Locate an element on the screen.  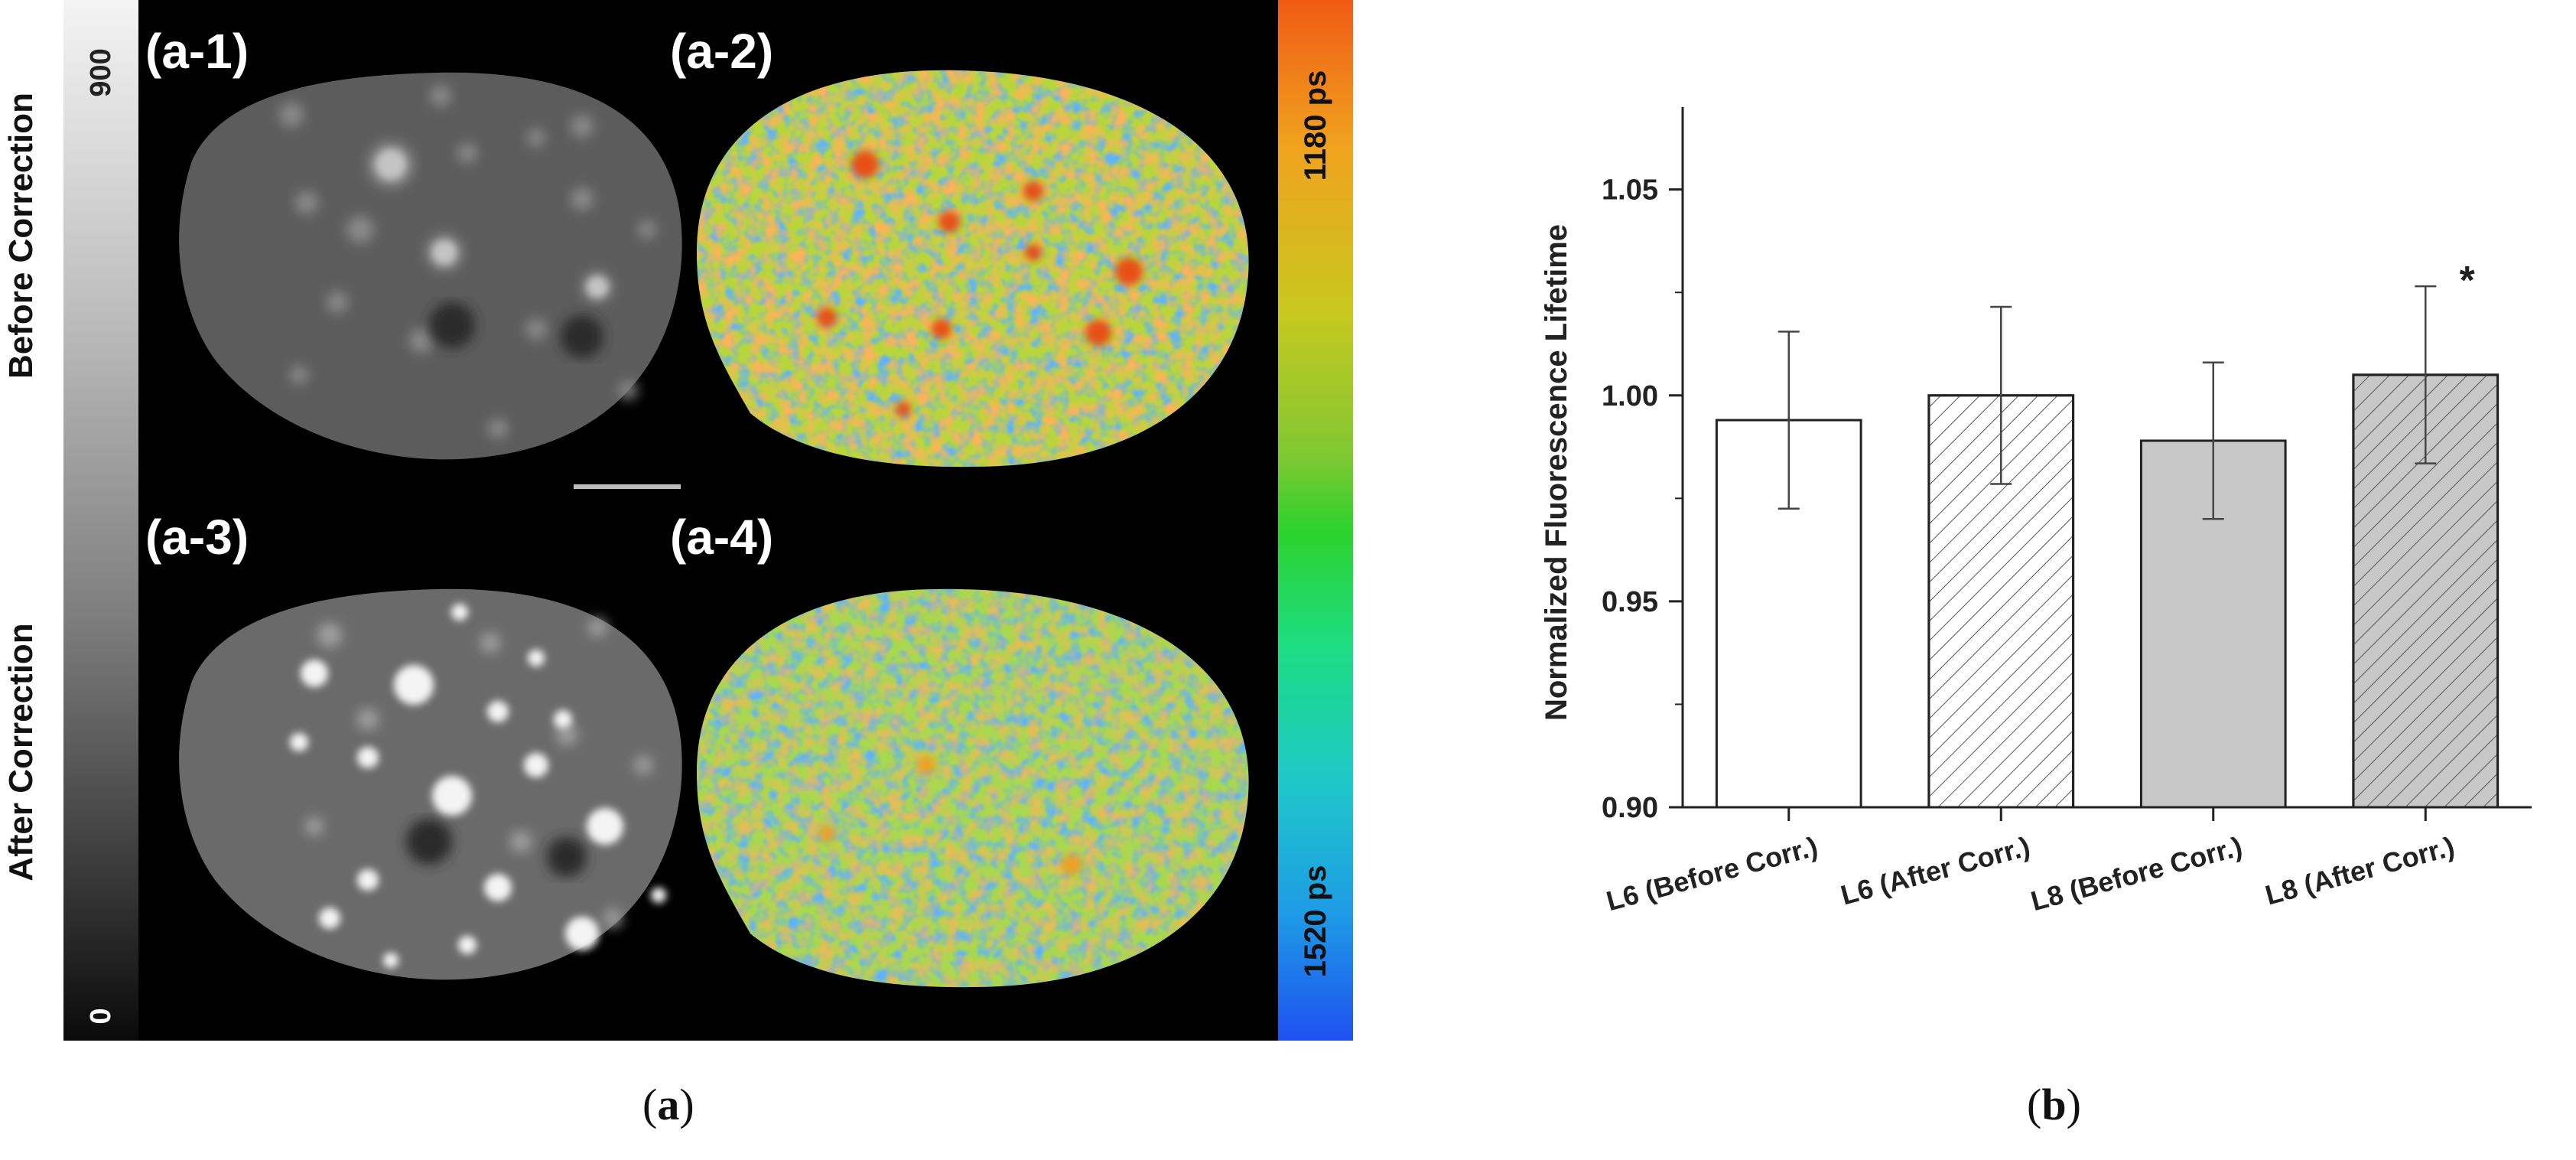
significance-marker: * is located at coordinates (2467, 281).